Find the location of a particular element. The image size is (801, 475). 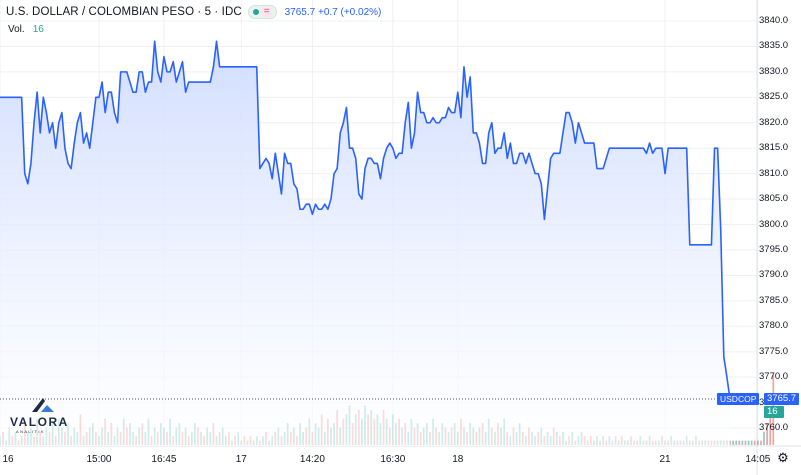

y-tick-label: 3825.0 is located at coordinates (774, 97).